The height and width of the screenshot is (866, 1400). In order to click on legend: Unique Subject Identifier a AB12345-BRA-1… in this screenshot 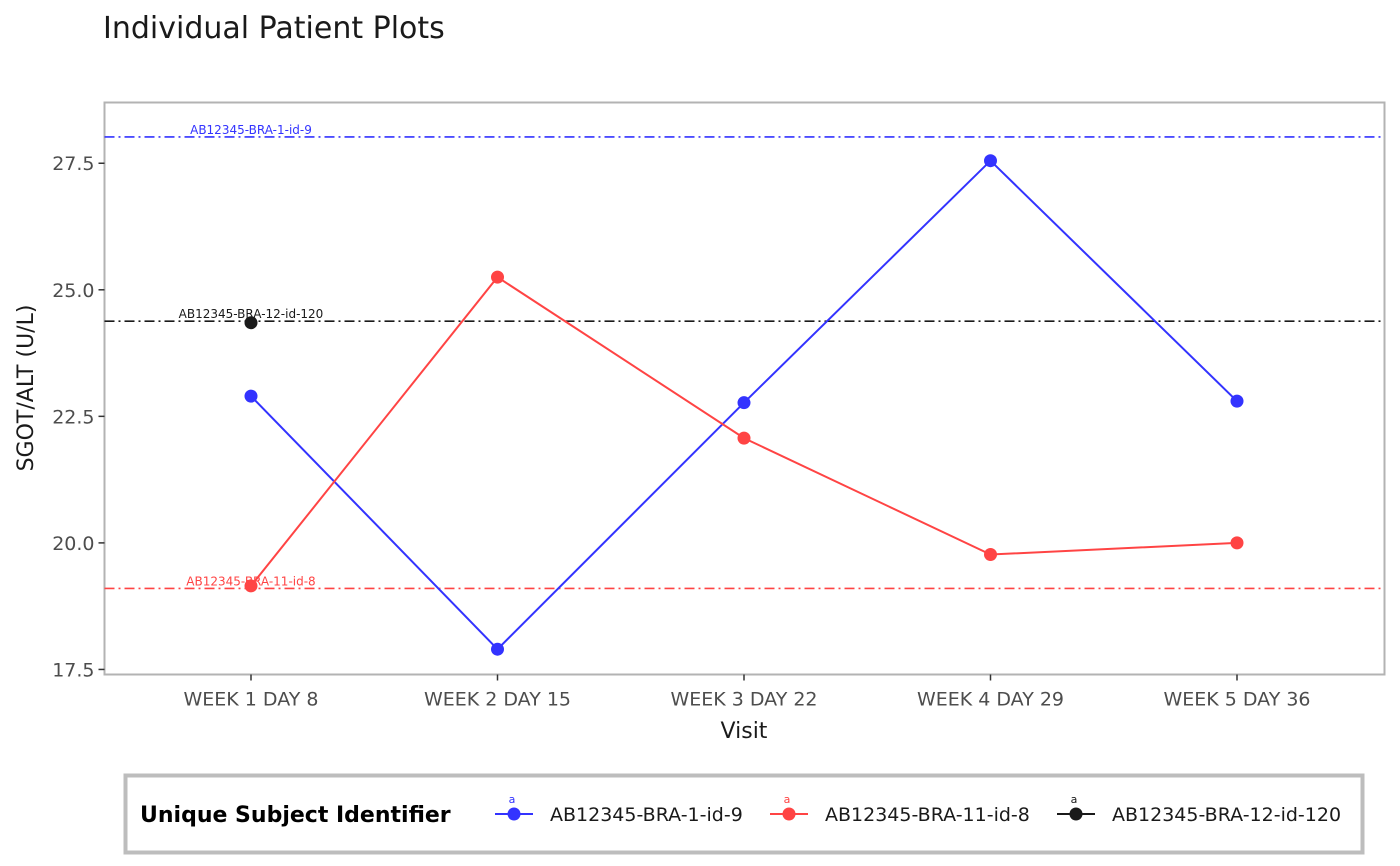, I will do `click(744, 814)`.